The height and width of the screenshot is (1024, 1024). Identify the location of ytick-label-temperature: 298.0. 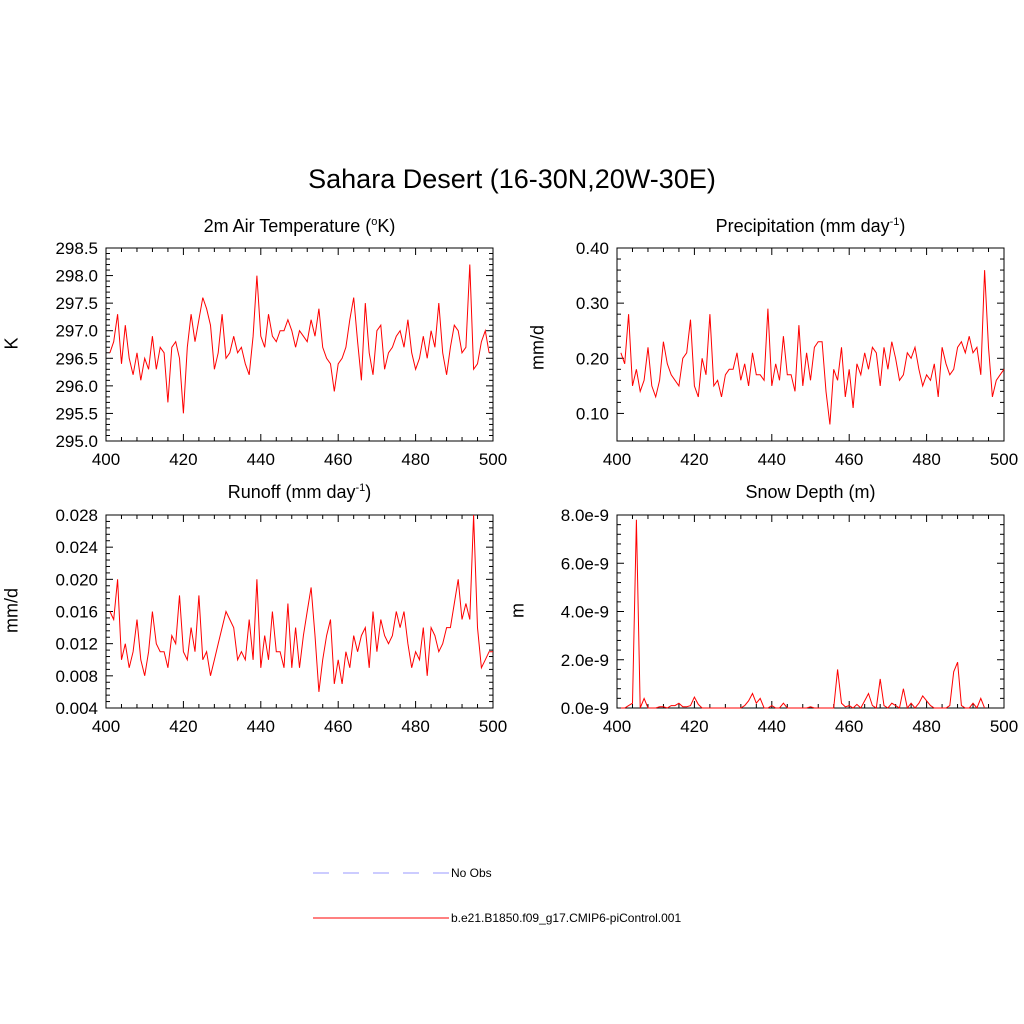
(76, 276).